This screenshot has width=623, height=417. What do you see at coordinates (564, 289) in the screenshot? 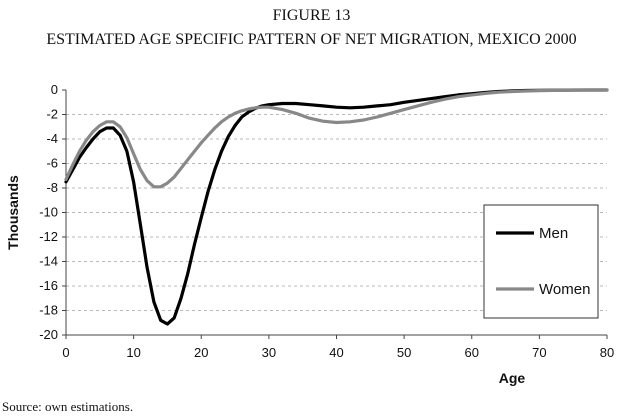
I see `legend-label-women: Women` at bounding box center [564, 289].